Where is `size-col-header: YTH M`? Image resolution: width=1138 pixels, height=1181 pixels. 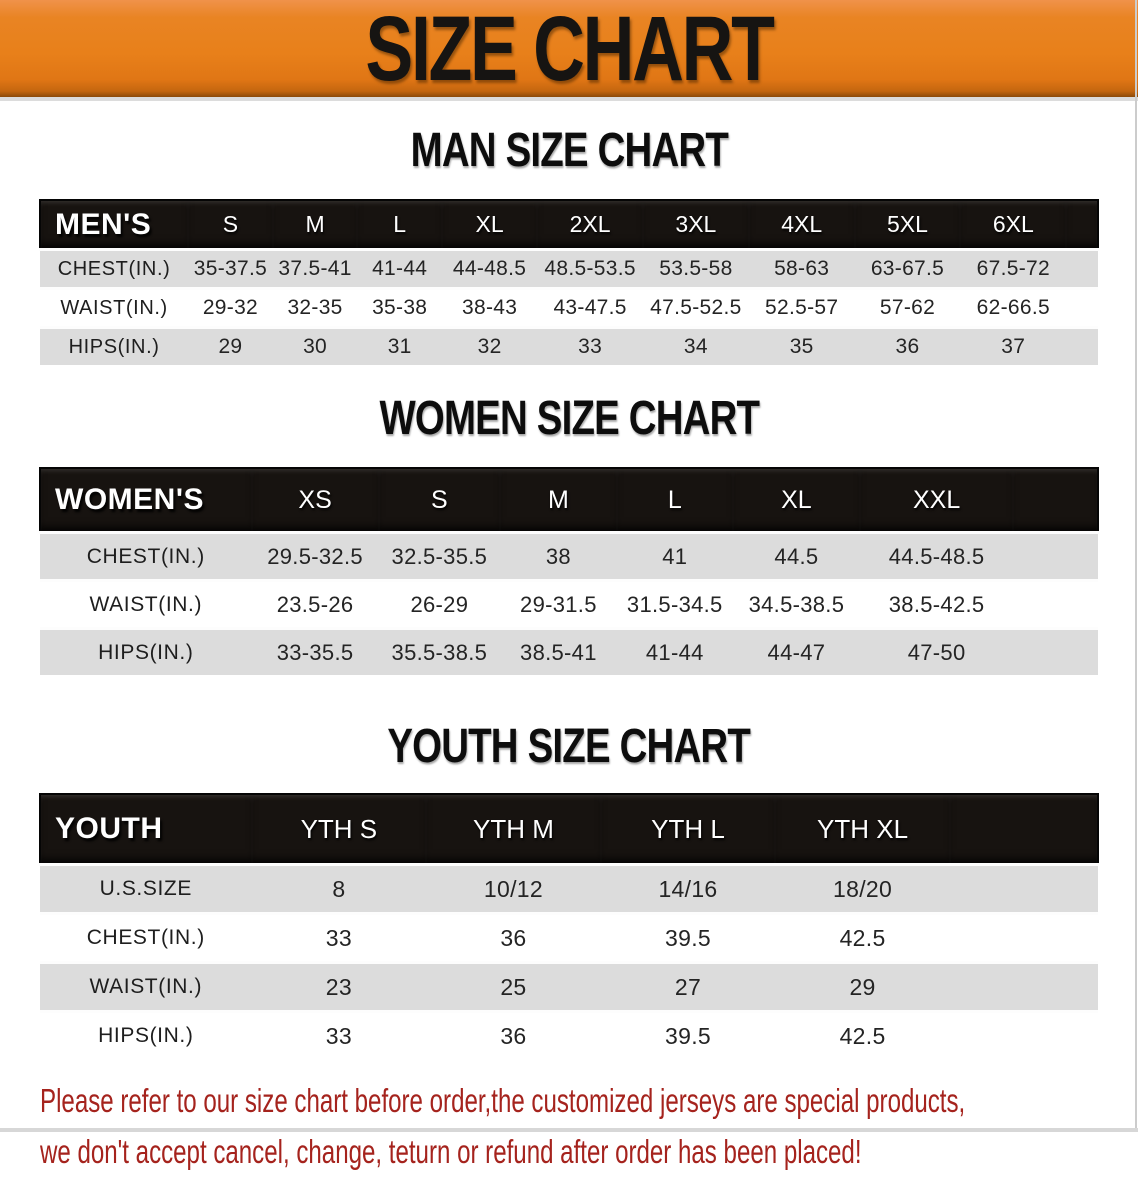
size-col-header: YTH M is located at coordinates (513, 829).